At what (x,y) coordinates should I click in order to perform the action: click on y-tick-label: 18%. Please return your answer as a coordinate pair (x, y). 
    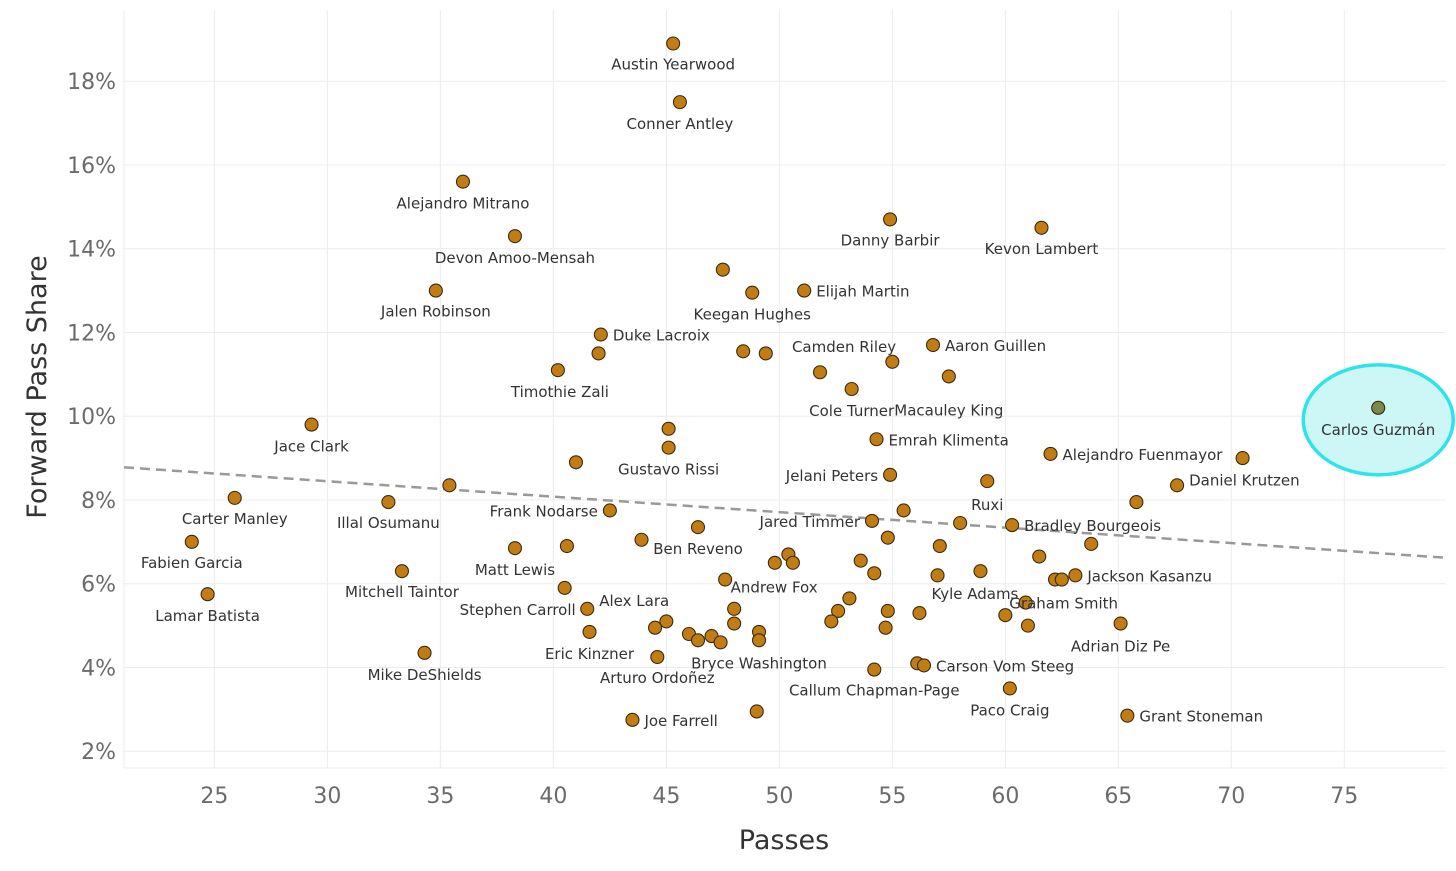
    Looking at the image, I should click on (91, 82).